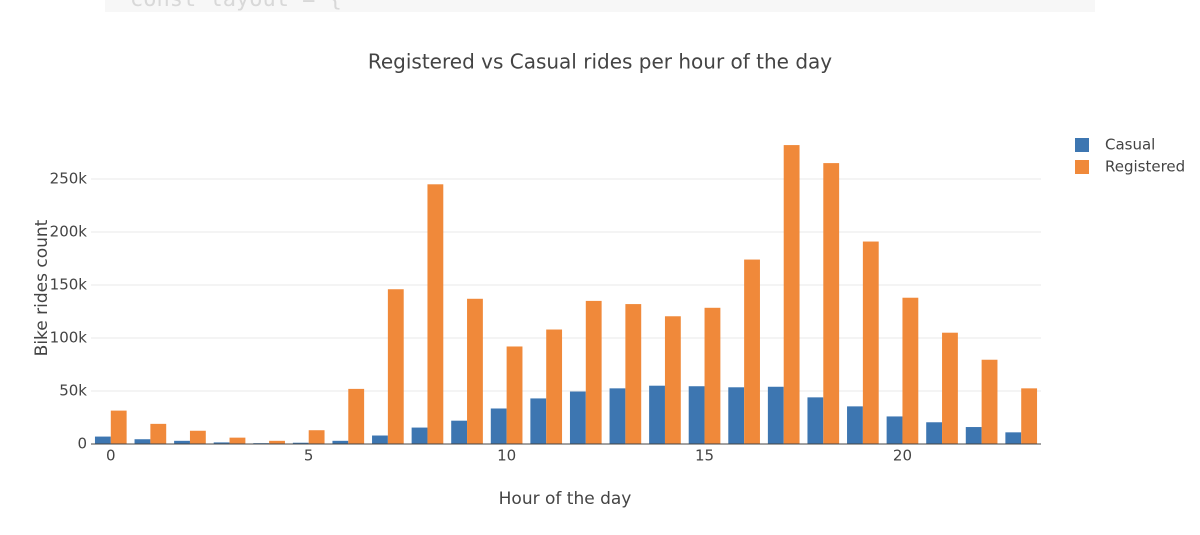  Describe the element at coordinates (902, 456) in the screenshot. I see `x-tick-label: 20` at that location.